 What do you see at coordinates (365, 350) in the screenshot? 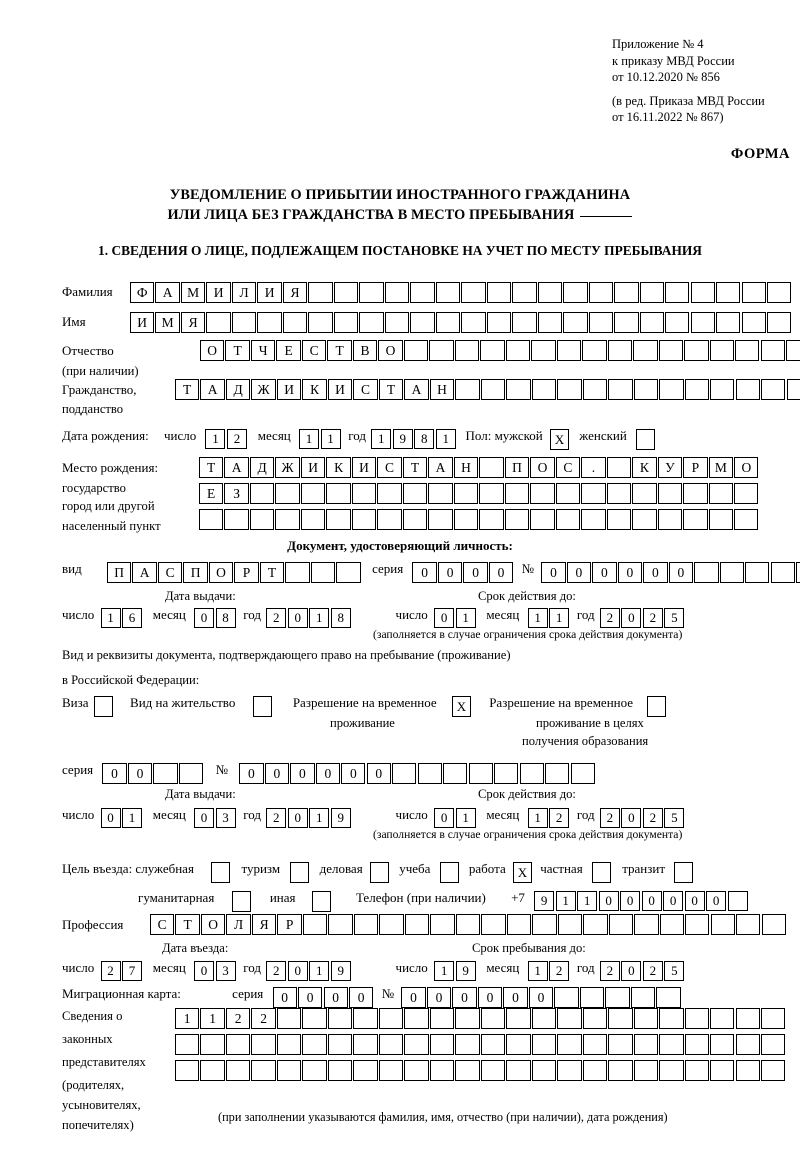
I see `char-cell: В` at bounding box center [365, 350].